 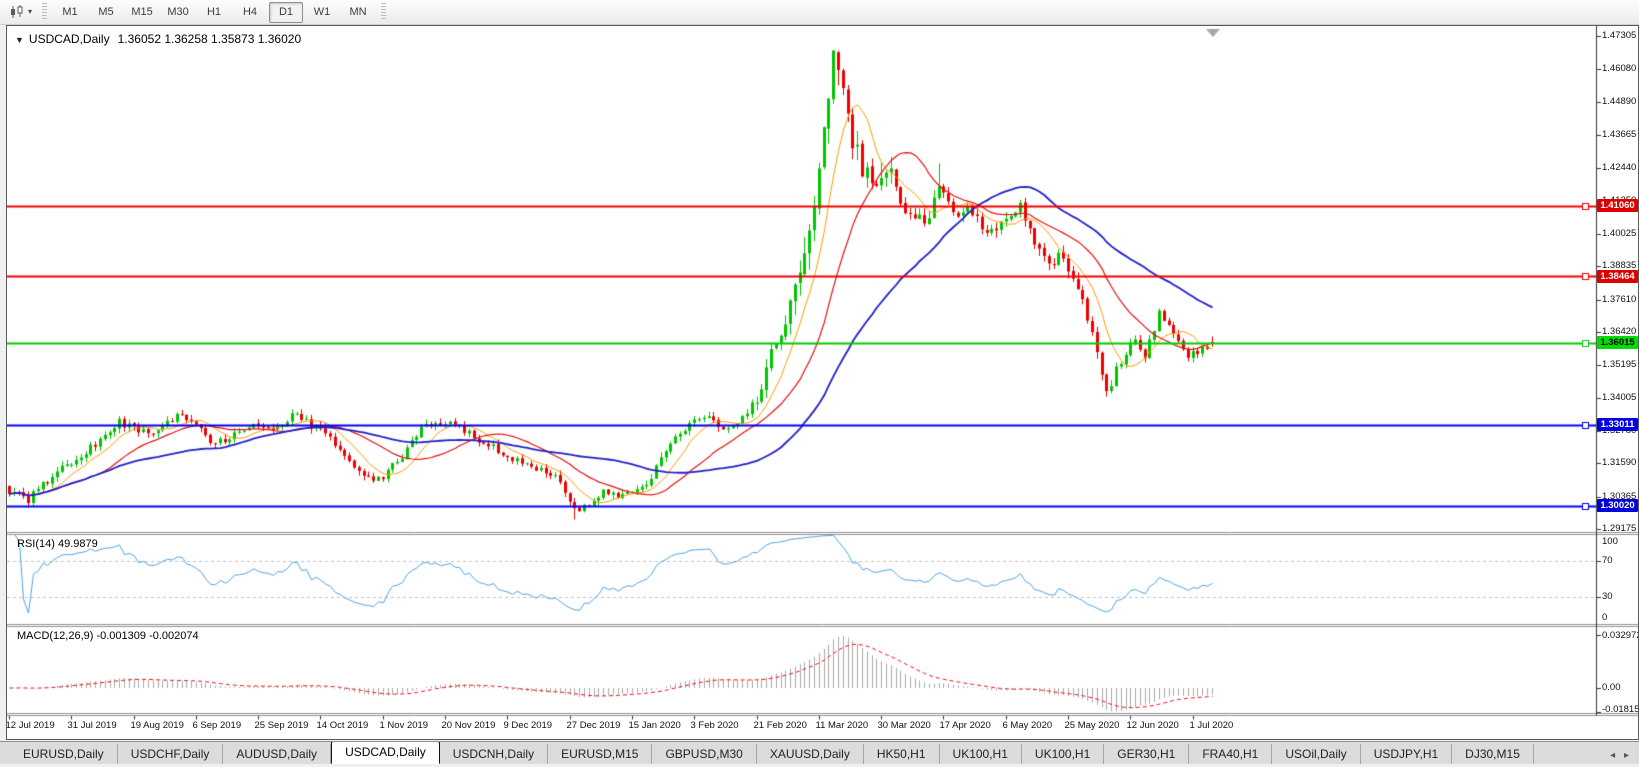 What do you see at coordinates (600, 754) in the screenshot?
I see `chart-tab-eurusd-m15: EURUSD,M15` at bounding box center [600, 754].